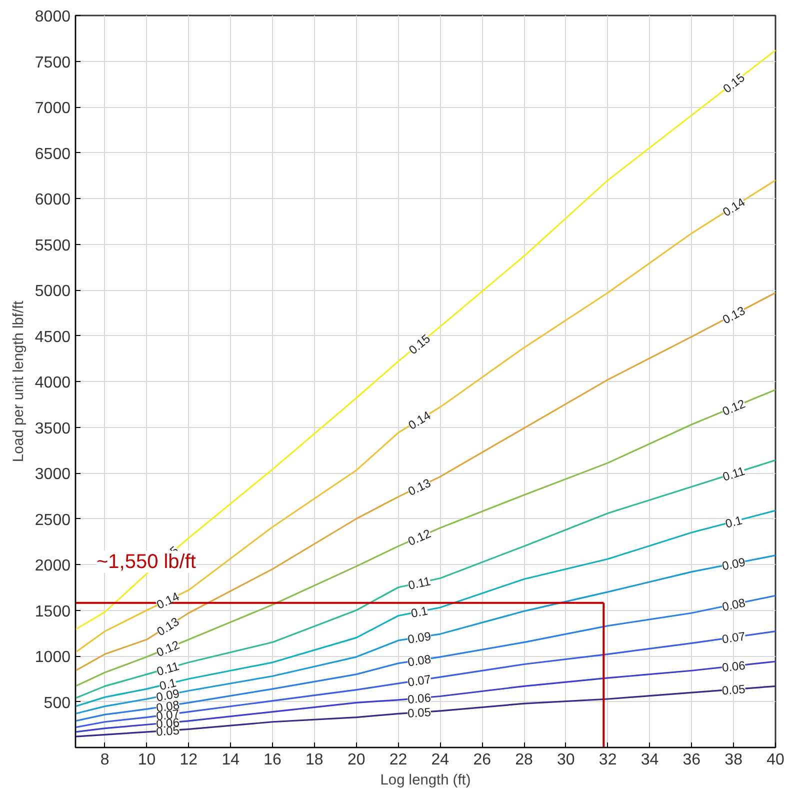 This screenshot has height=799, width=788. What do you see at coordinates (356, 760) in the screenshot?
I see `x-tick-label: 20` at bounding box center [356, 760].